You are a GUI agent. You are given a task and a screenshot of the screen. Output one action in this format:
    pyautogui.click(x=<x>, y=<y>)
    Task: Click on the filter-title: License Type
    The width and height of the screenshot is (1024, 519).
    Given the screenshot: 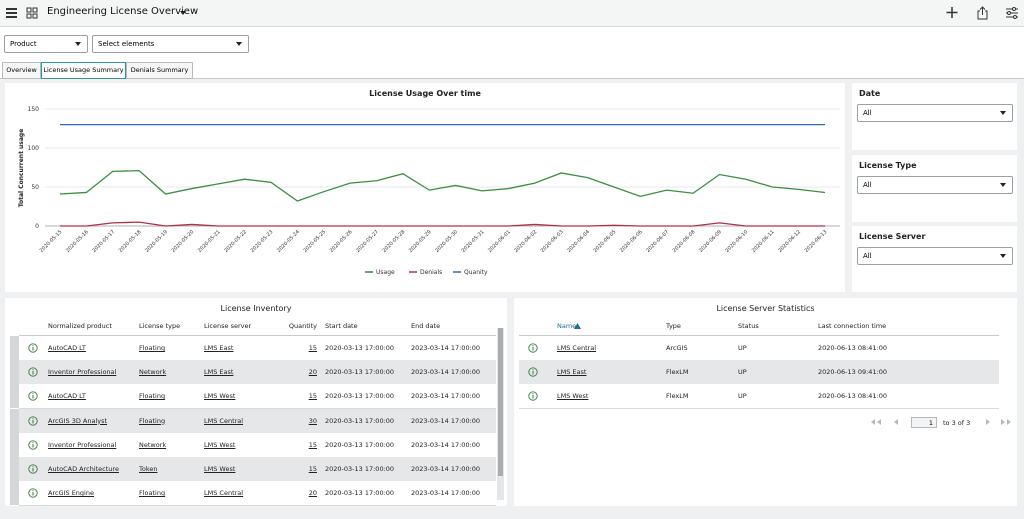 What is the action you would take?
    pyautogui.click(x=888, y=165)
    